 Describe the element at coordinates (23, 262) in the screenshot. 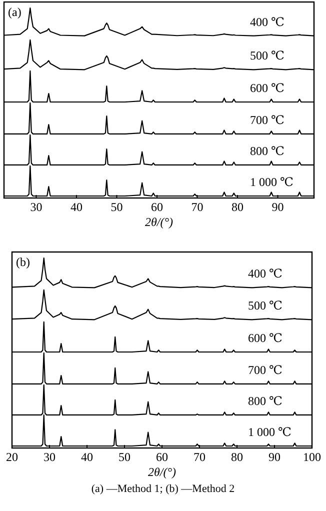

I see `annotation: (b)` at that location.